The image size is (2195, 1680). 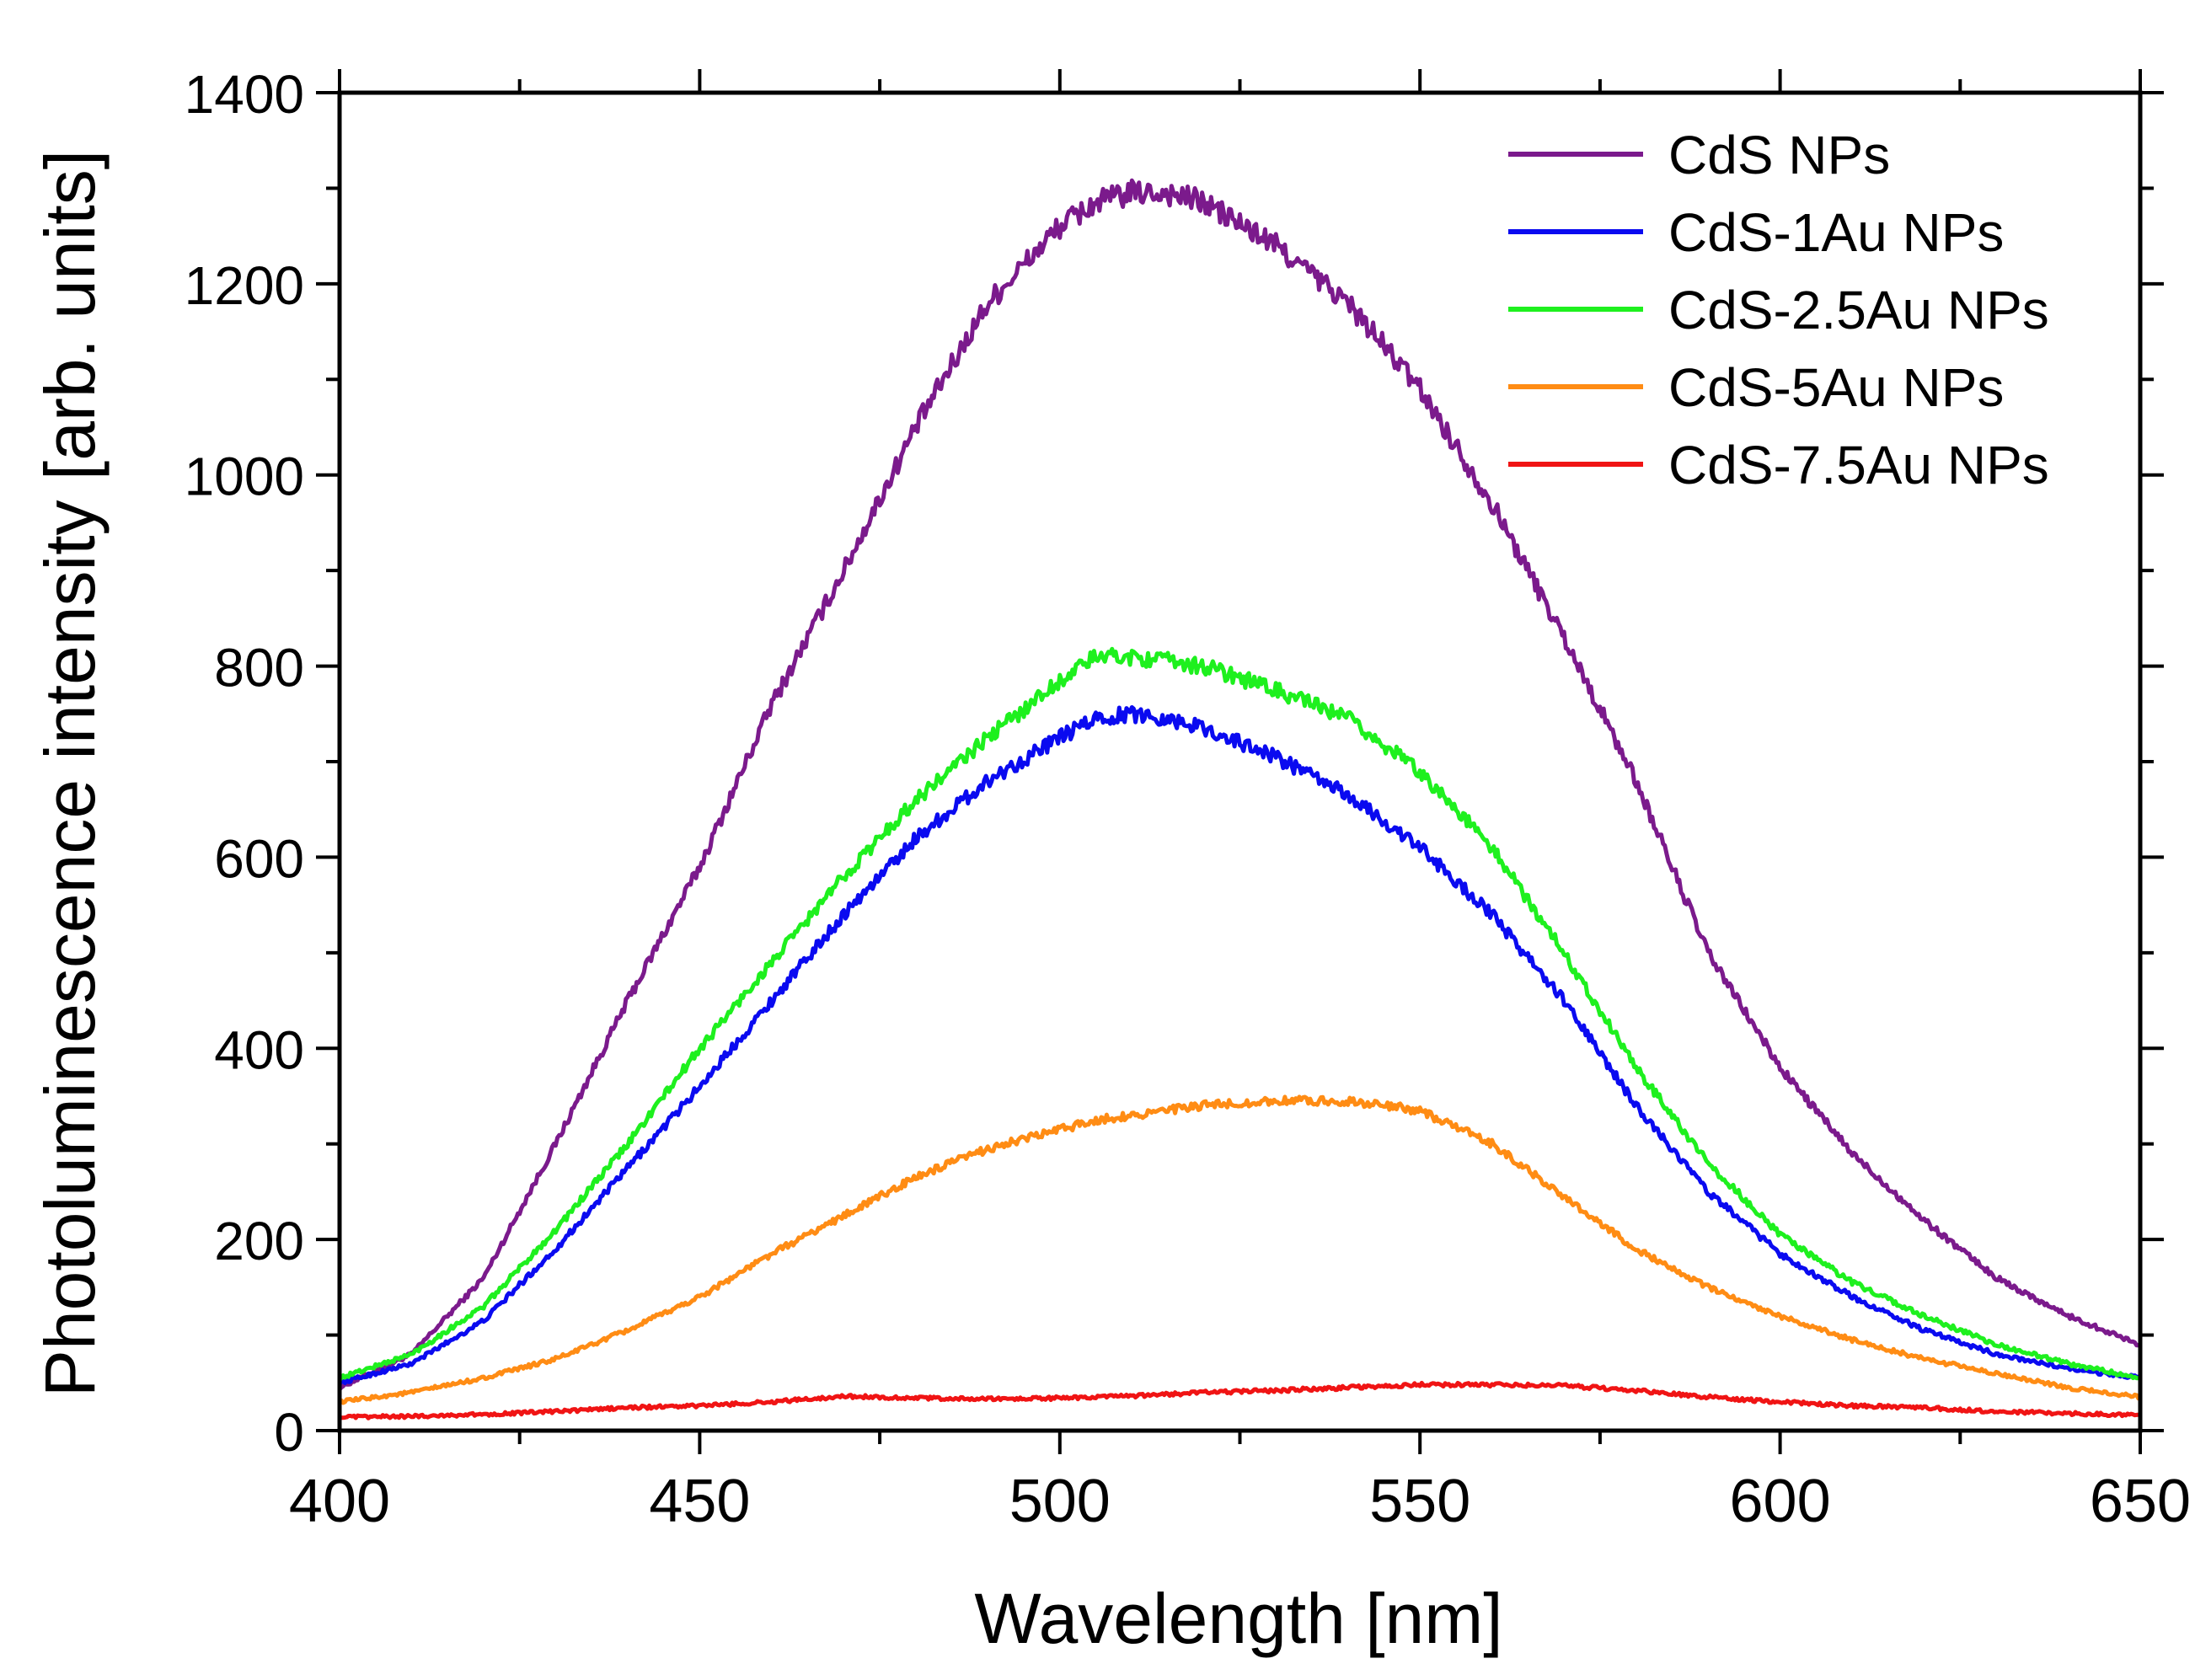 What do you see at coordinates (259, 858) in the screenshot?
I see `y-tick-label: 600` at bounding box center [259, 858].